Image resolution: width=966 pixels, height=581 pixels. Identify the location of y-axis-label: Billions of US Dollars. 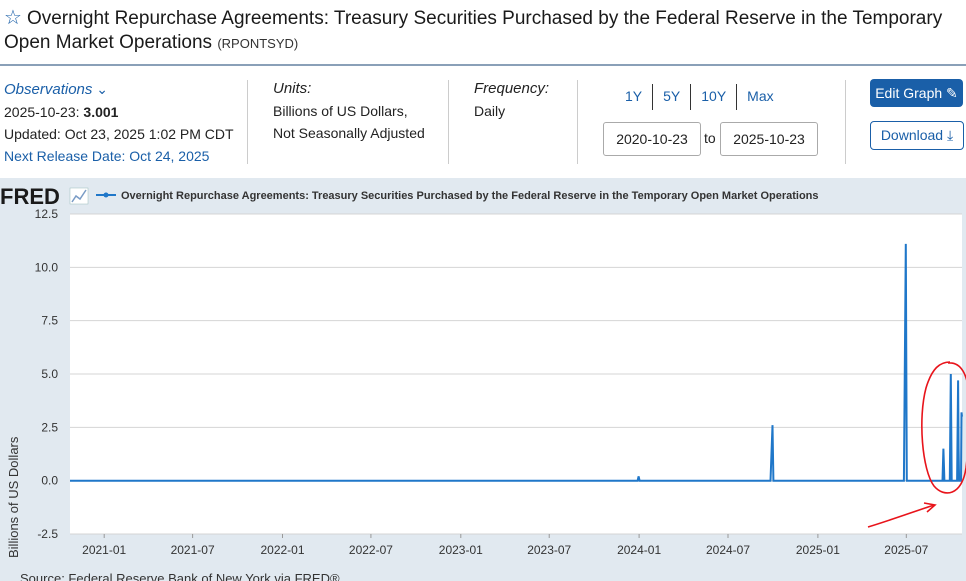
(13, 497).